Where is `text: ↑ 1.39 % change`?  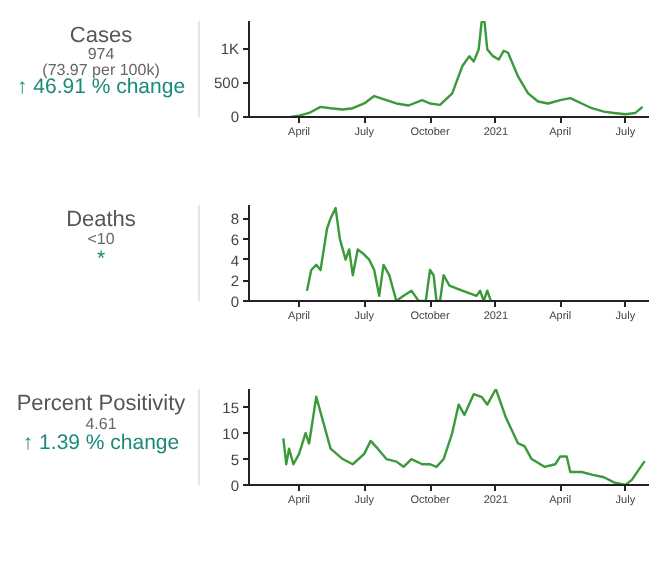 text: ↑ 1.39 % change is located at coordinates (101, 442).